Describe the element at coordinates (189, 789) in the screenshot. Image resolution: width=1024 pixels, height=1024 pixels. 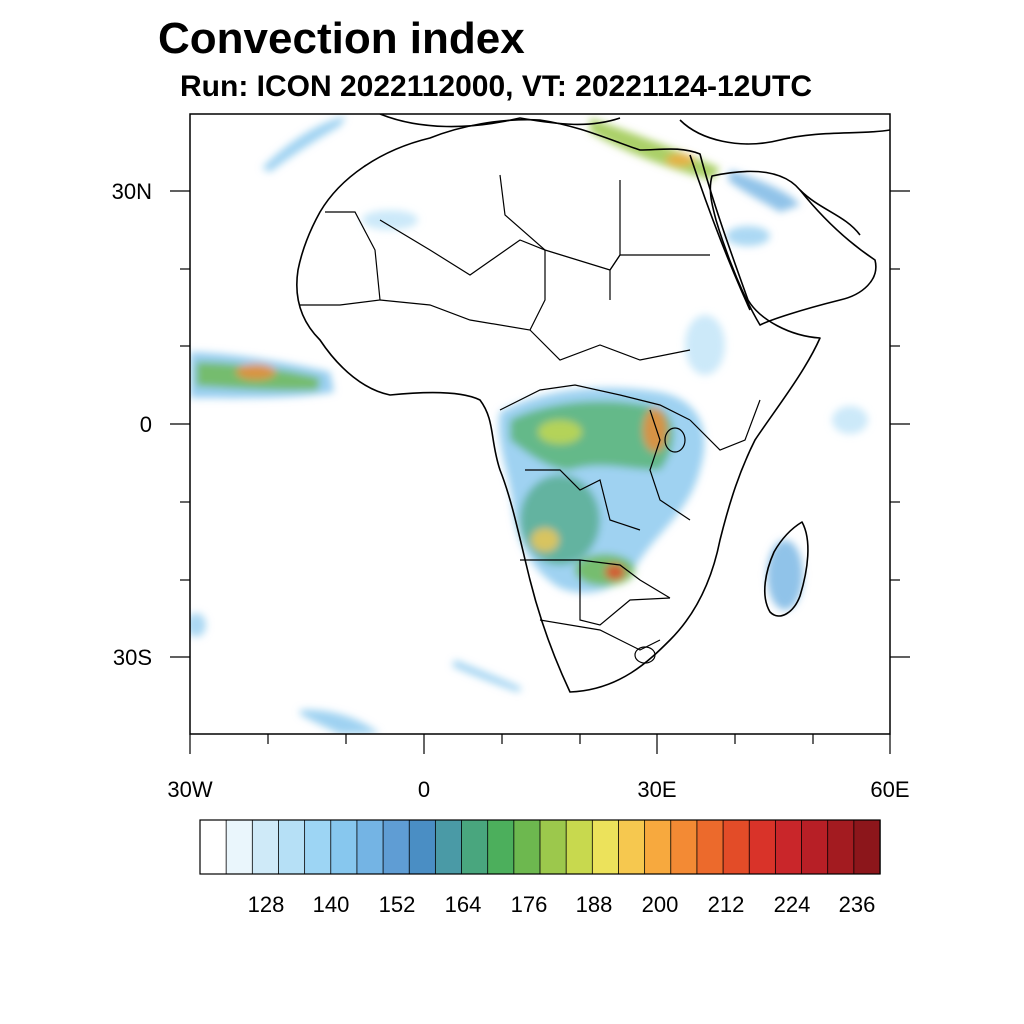
I see `lon-label-30w: 30W` at that location.